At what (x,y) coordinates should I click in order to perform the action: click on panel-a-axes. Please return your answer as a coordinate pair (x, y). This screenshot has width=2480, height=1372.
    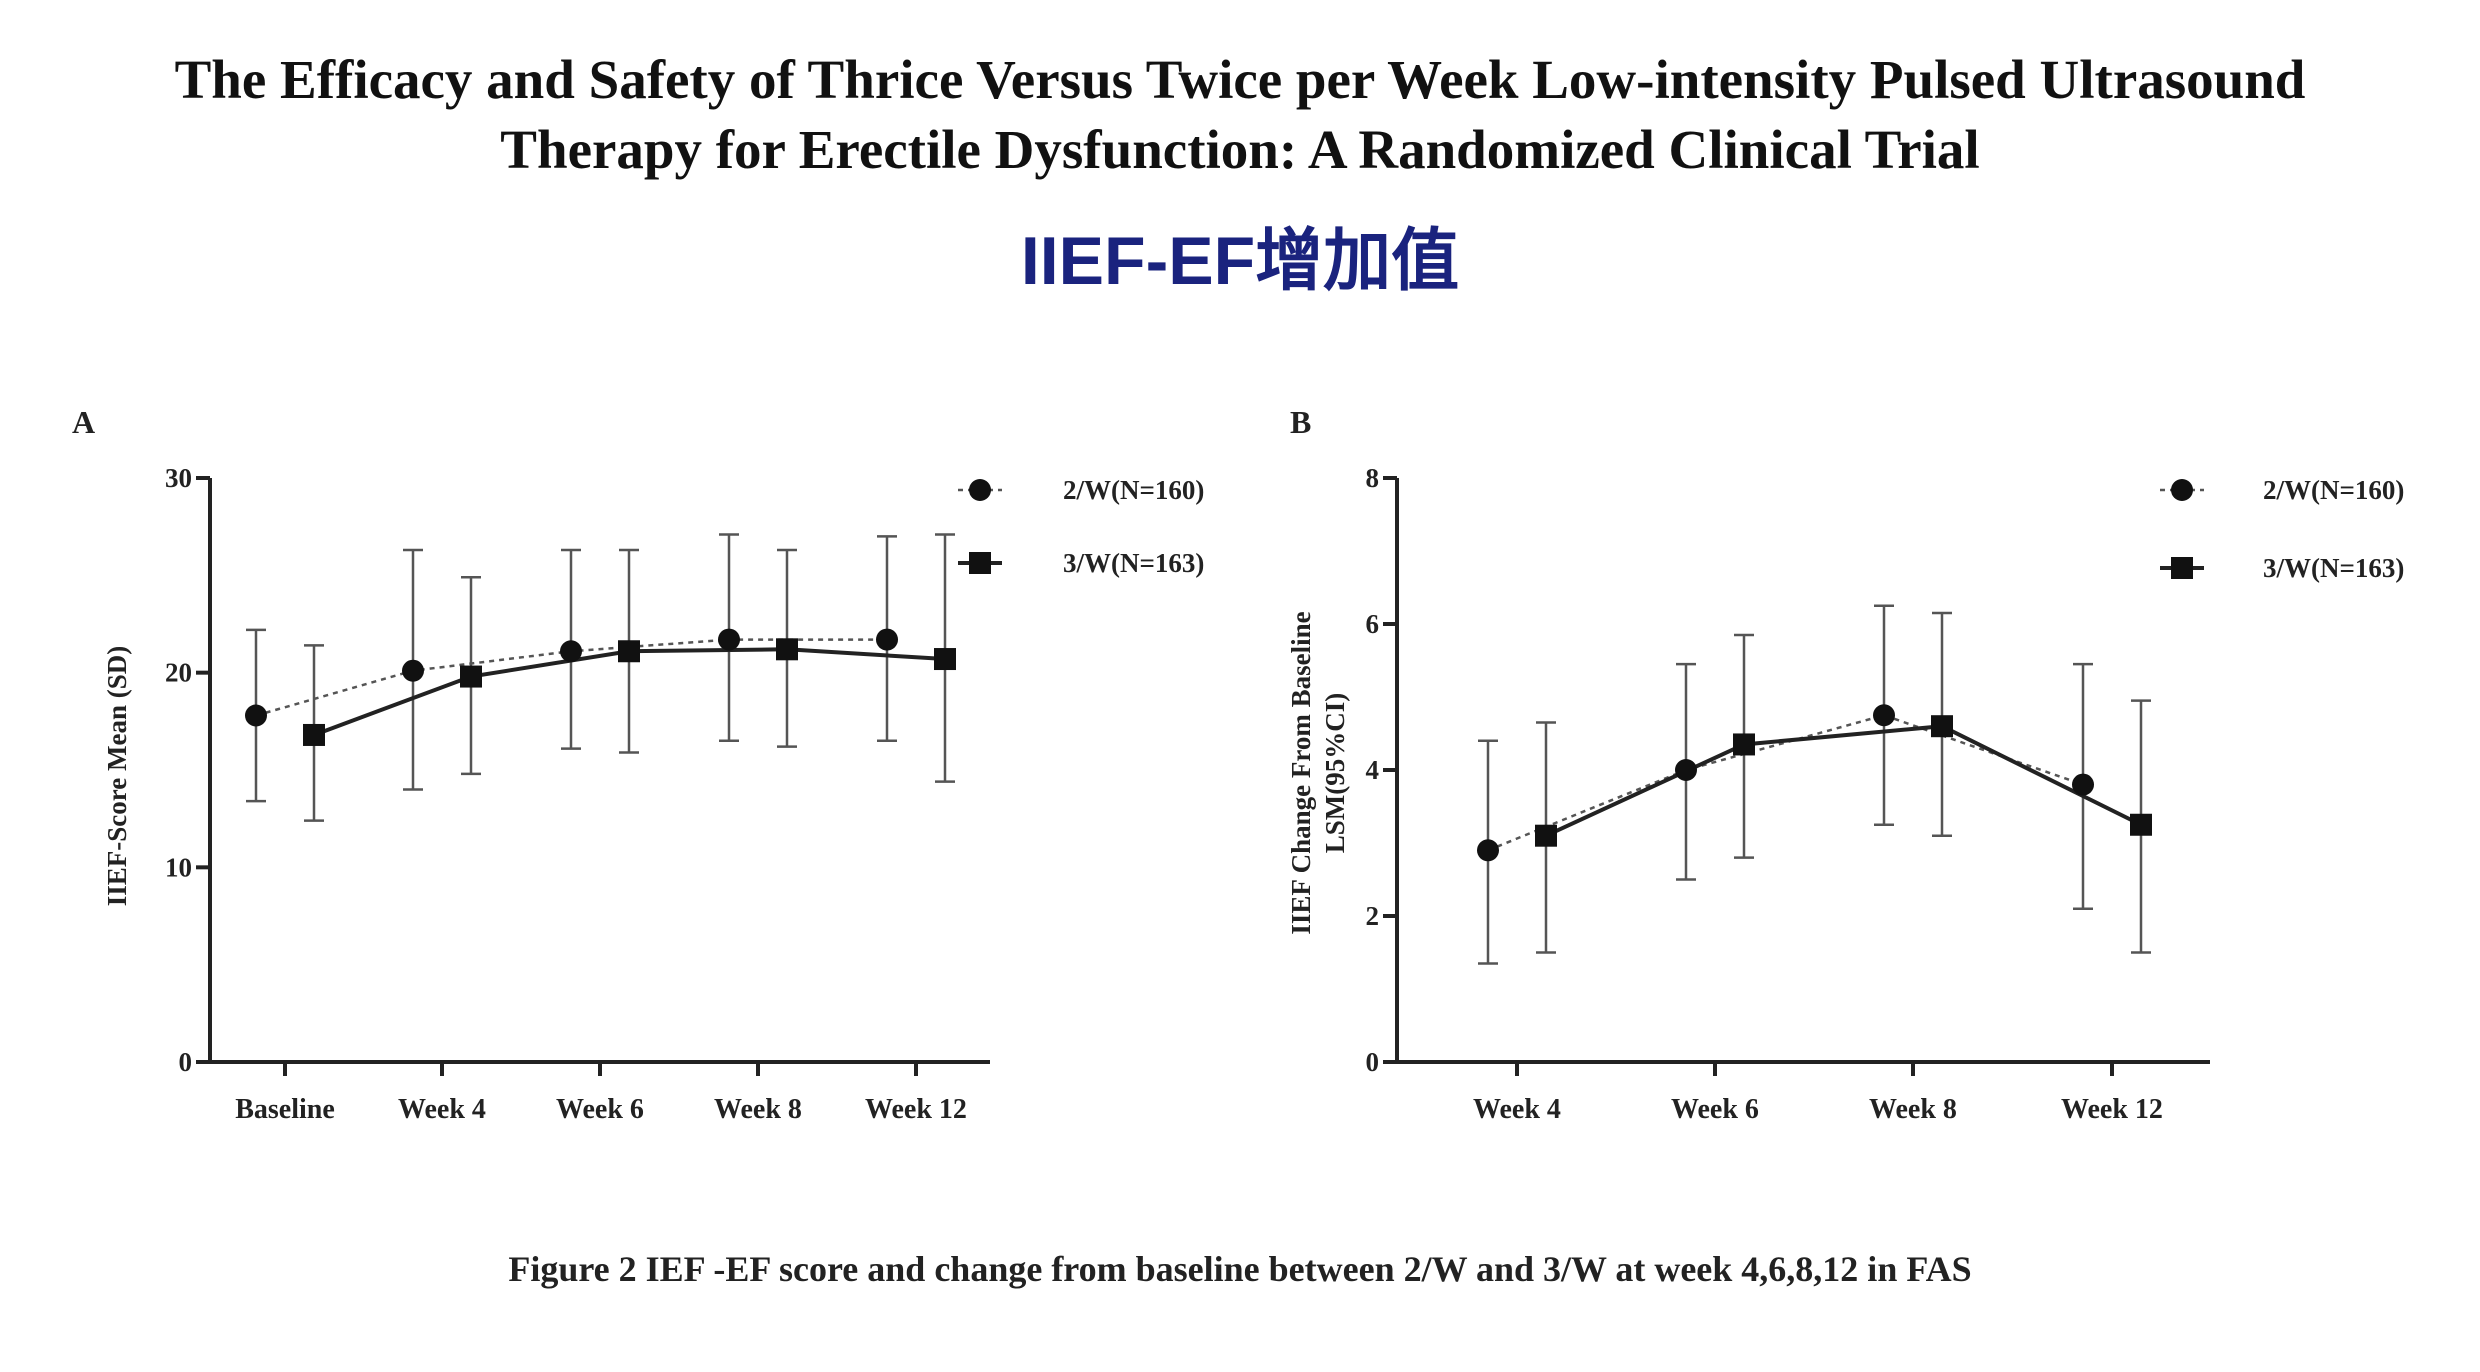
    Looking at the image, I should click on (599, 771).